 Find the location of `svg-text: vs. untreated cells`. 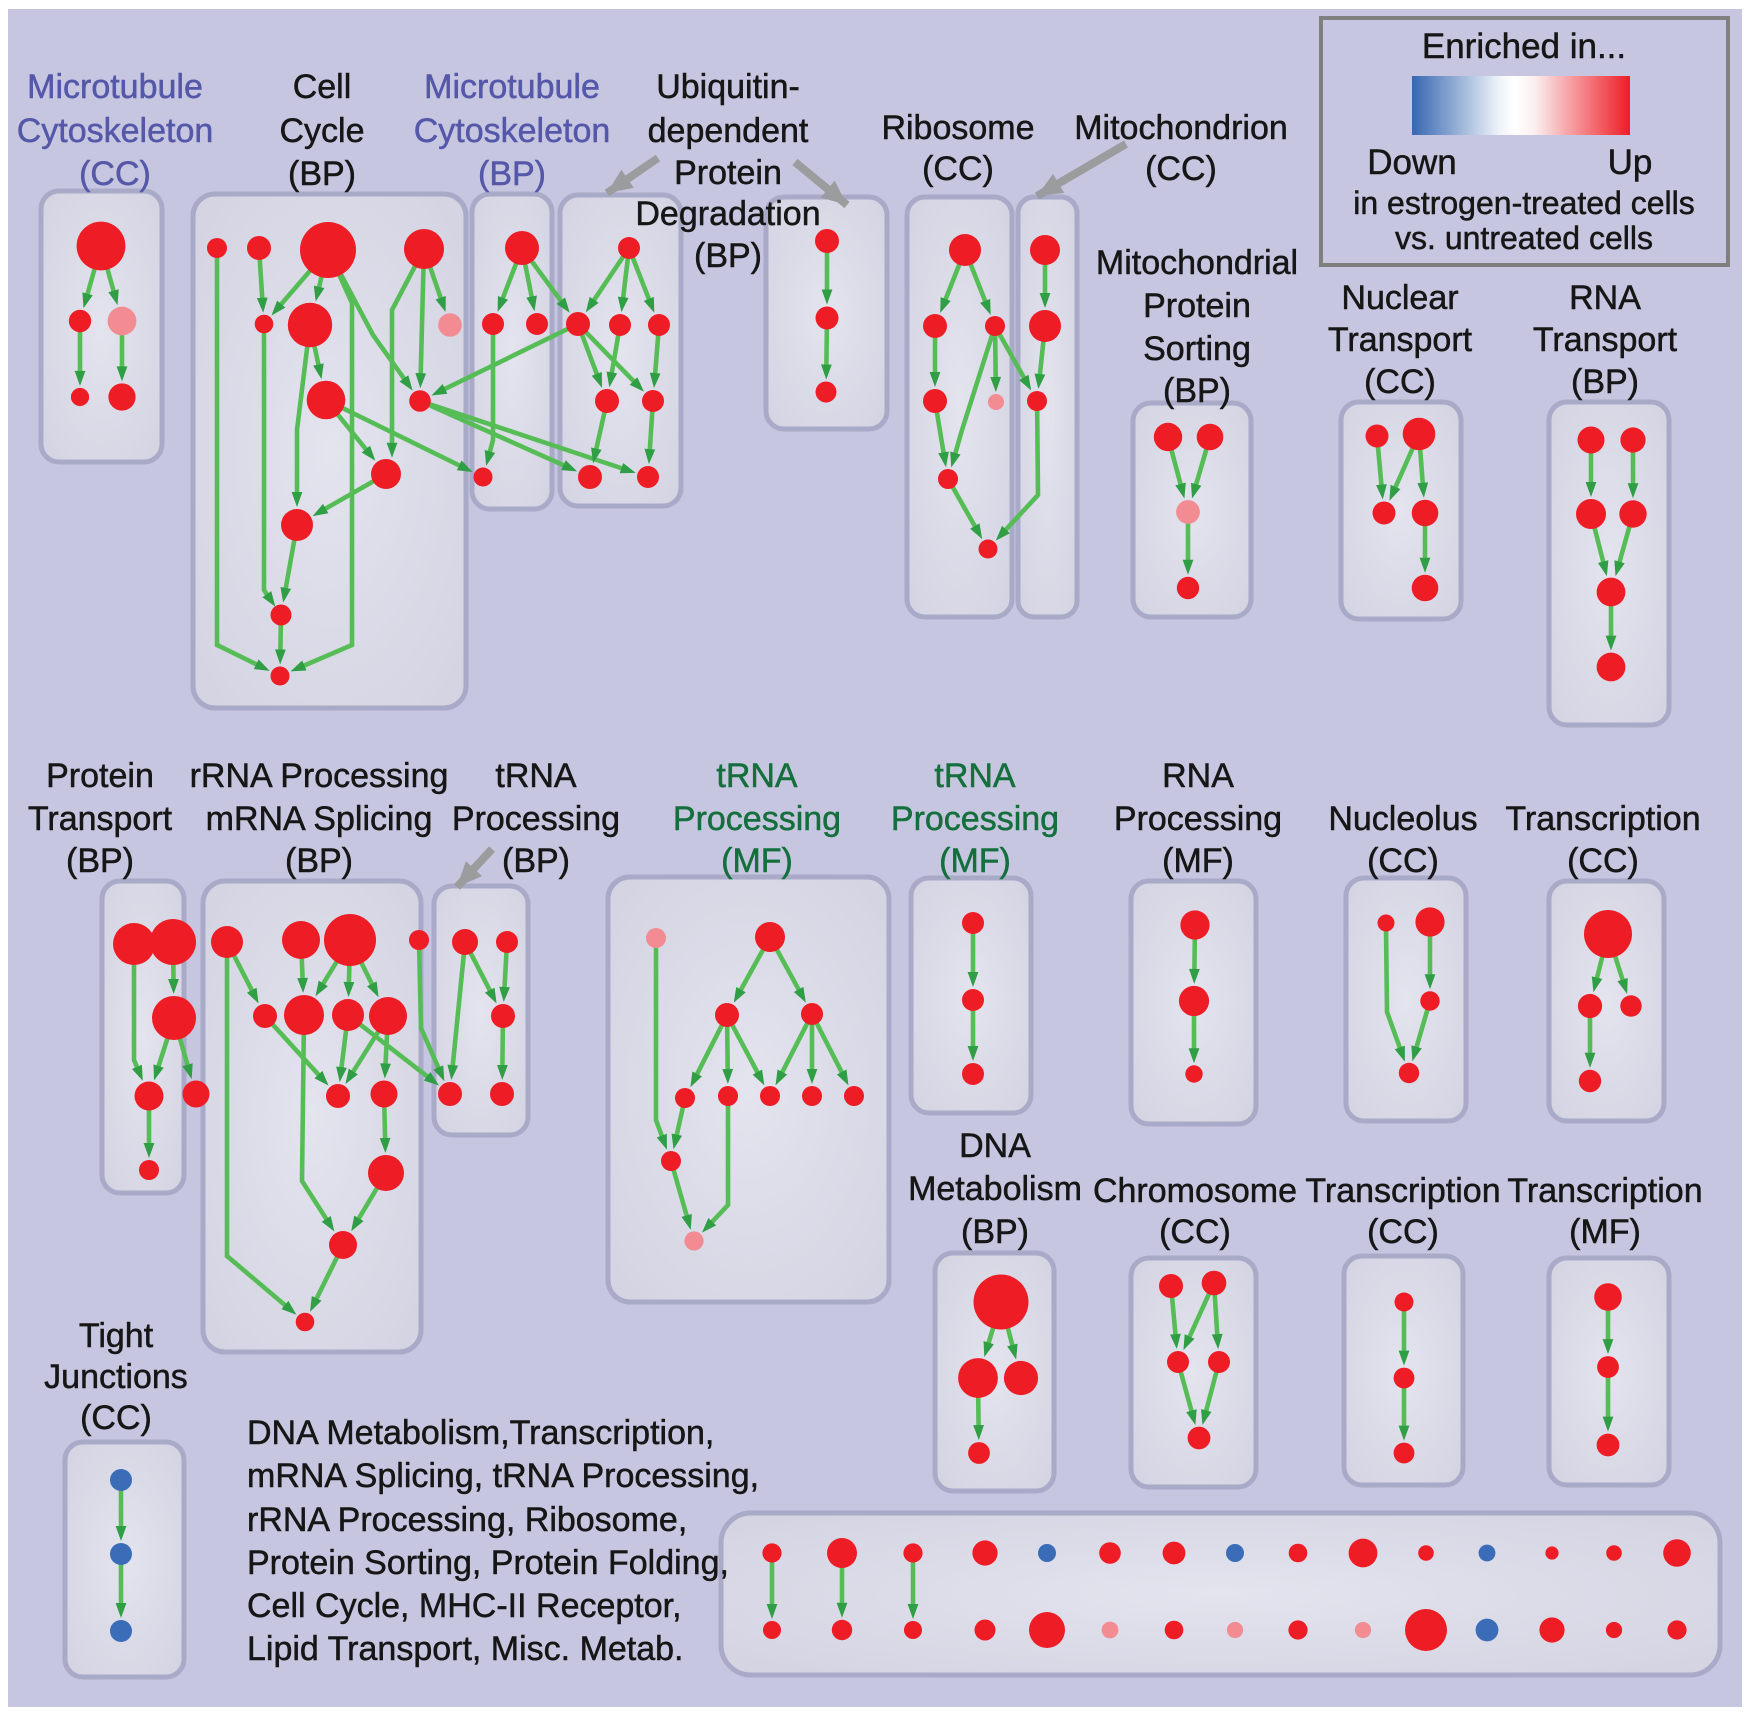

svg-text: vs. untreated cells is located at coordinates (1524, 238).